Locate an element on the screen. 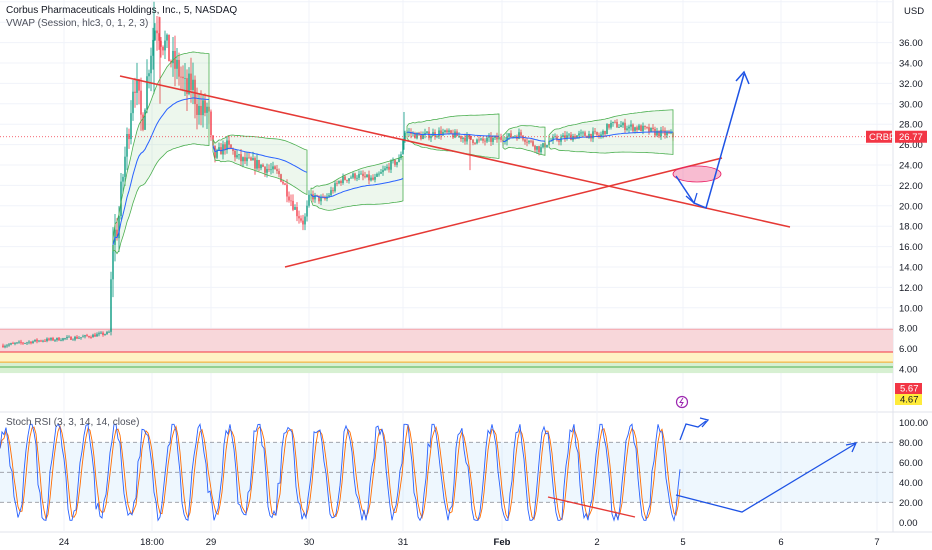 This screenshot has height=550, width=932. level-tag-label: 4.67 is located at coordinates (909, 400).